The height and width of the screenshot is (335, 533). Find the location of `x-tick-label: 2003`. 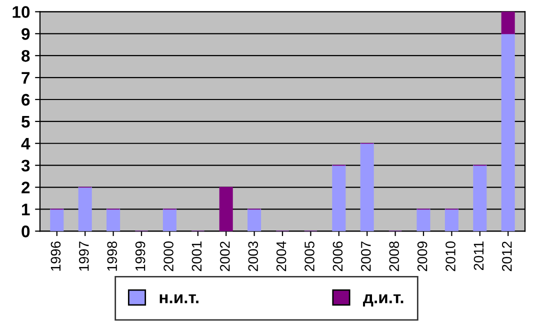

x-tick-label: 2003 is located at coordinates (253, 256).